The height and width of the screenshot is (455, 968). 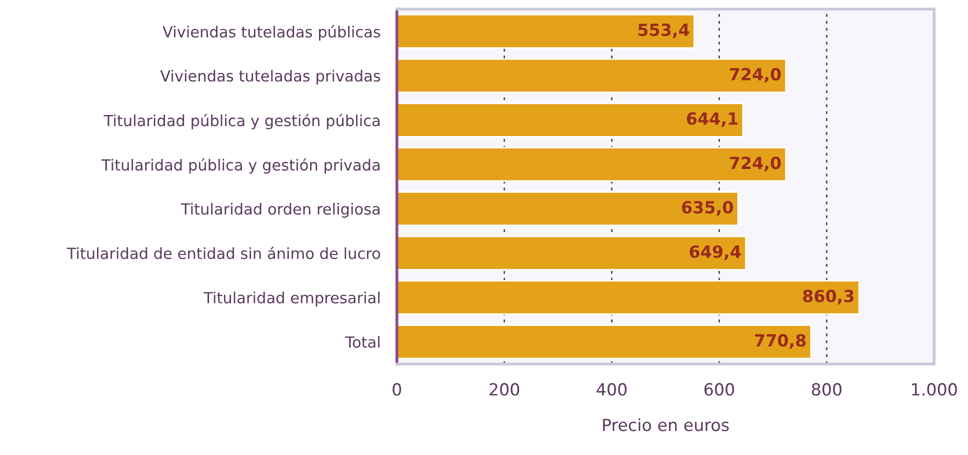 What do you see at coordinates (505, 389) in the screenshot?
I see `x-tick-label: 200` at bounding box center [505, 389].